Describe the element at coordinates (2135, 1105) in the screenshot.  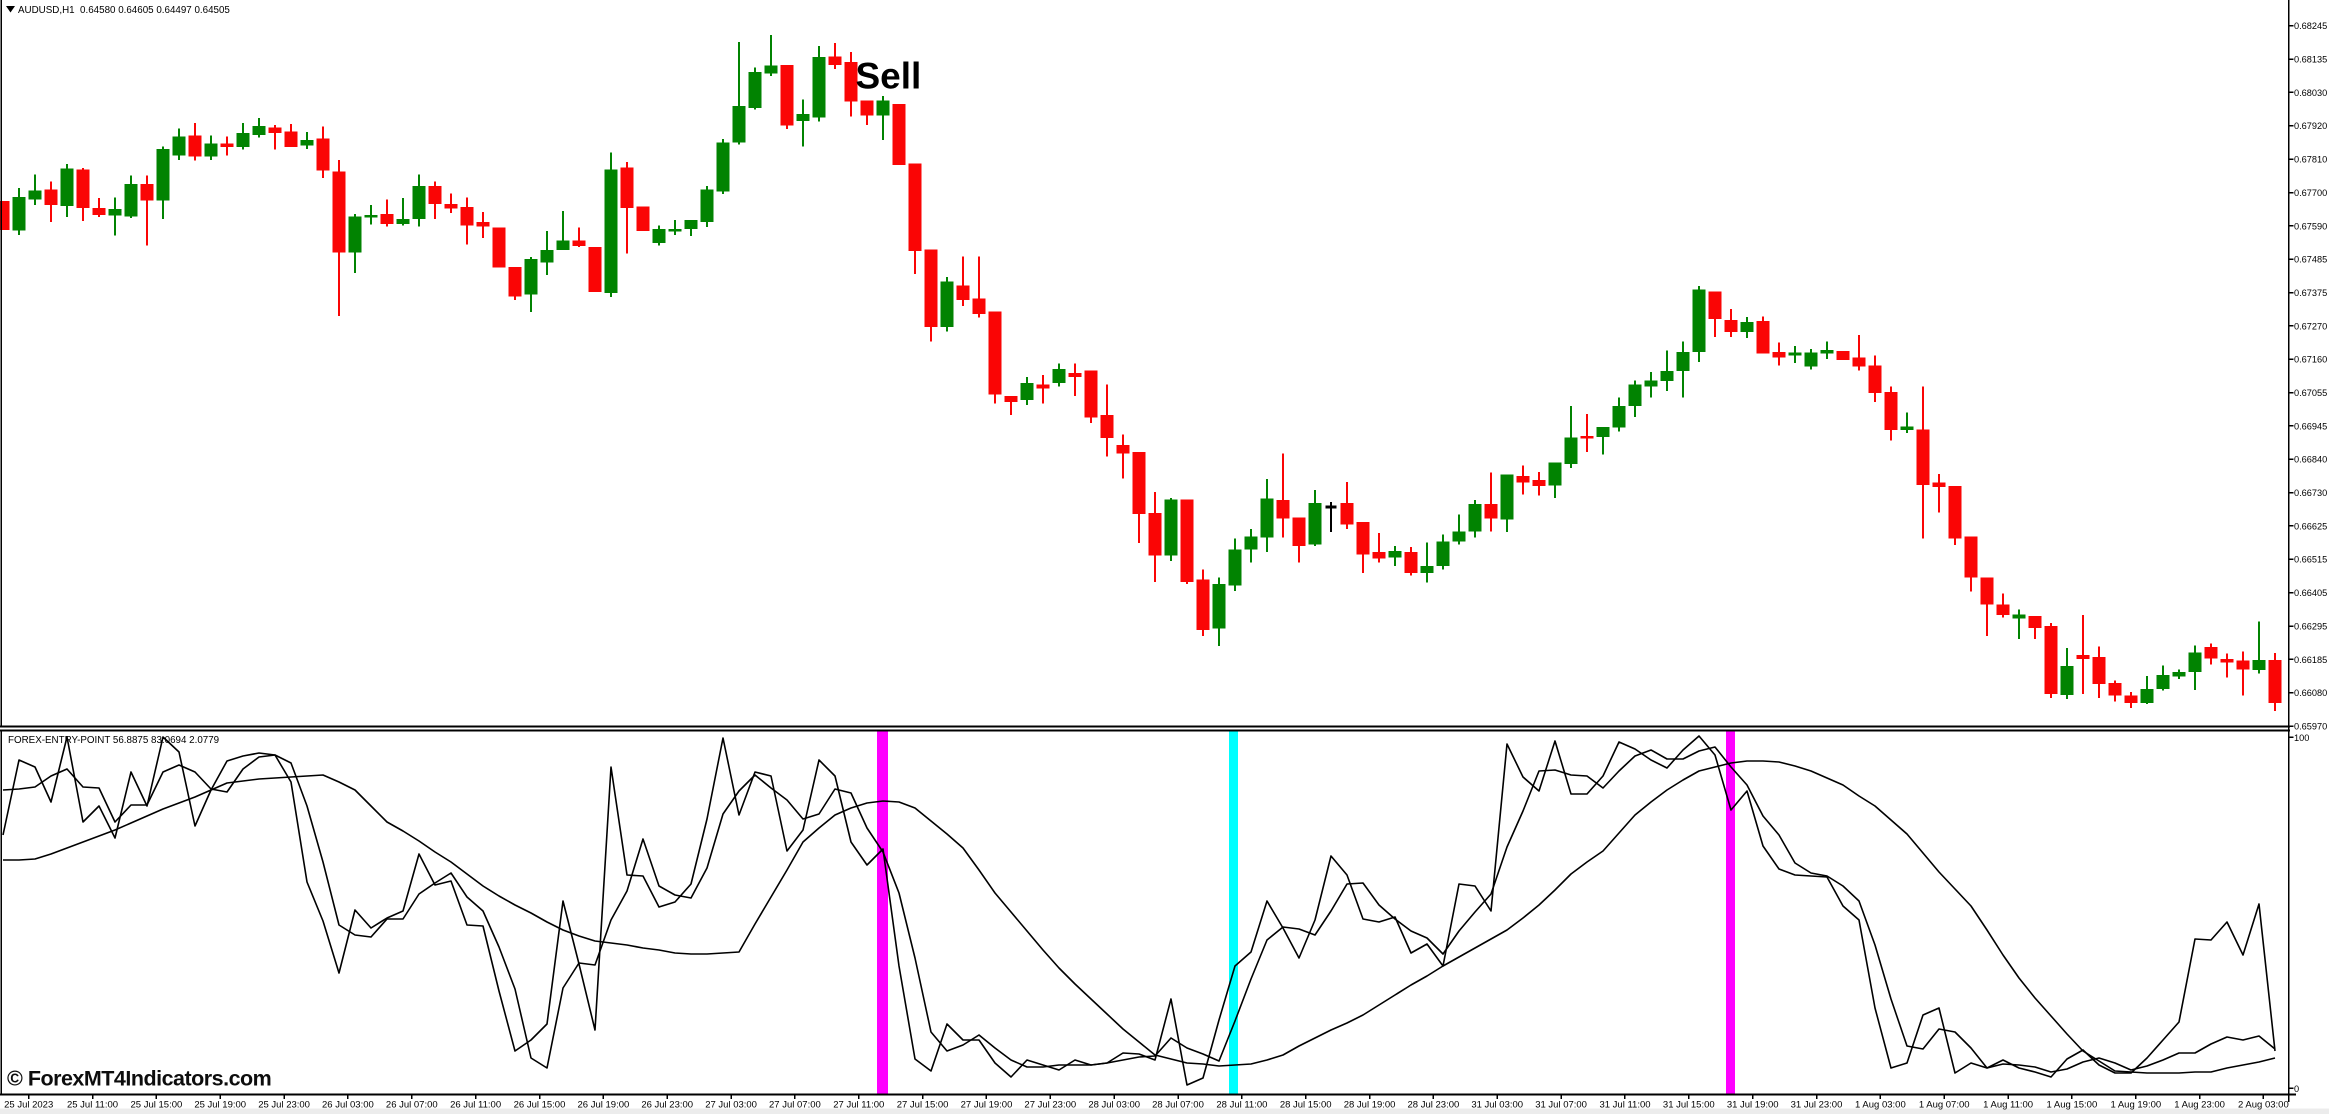
I see `svg-text: 1 Aug 19:00` at that location.